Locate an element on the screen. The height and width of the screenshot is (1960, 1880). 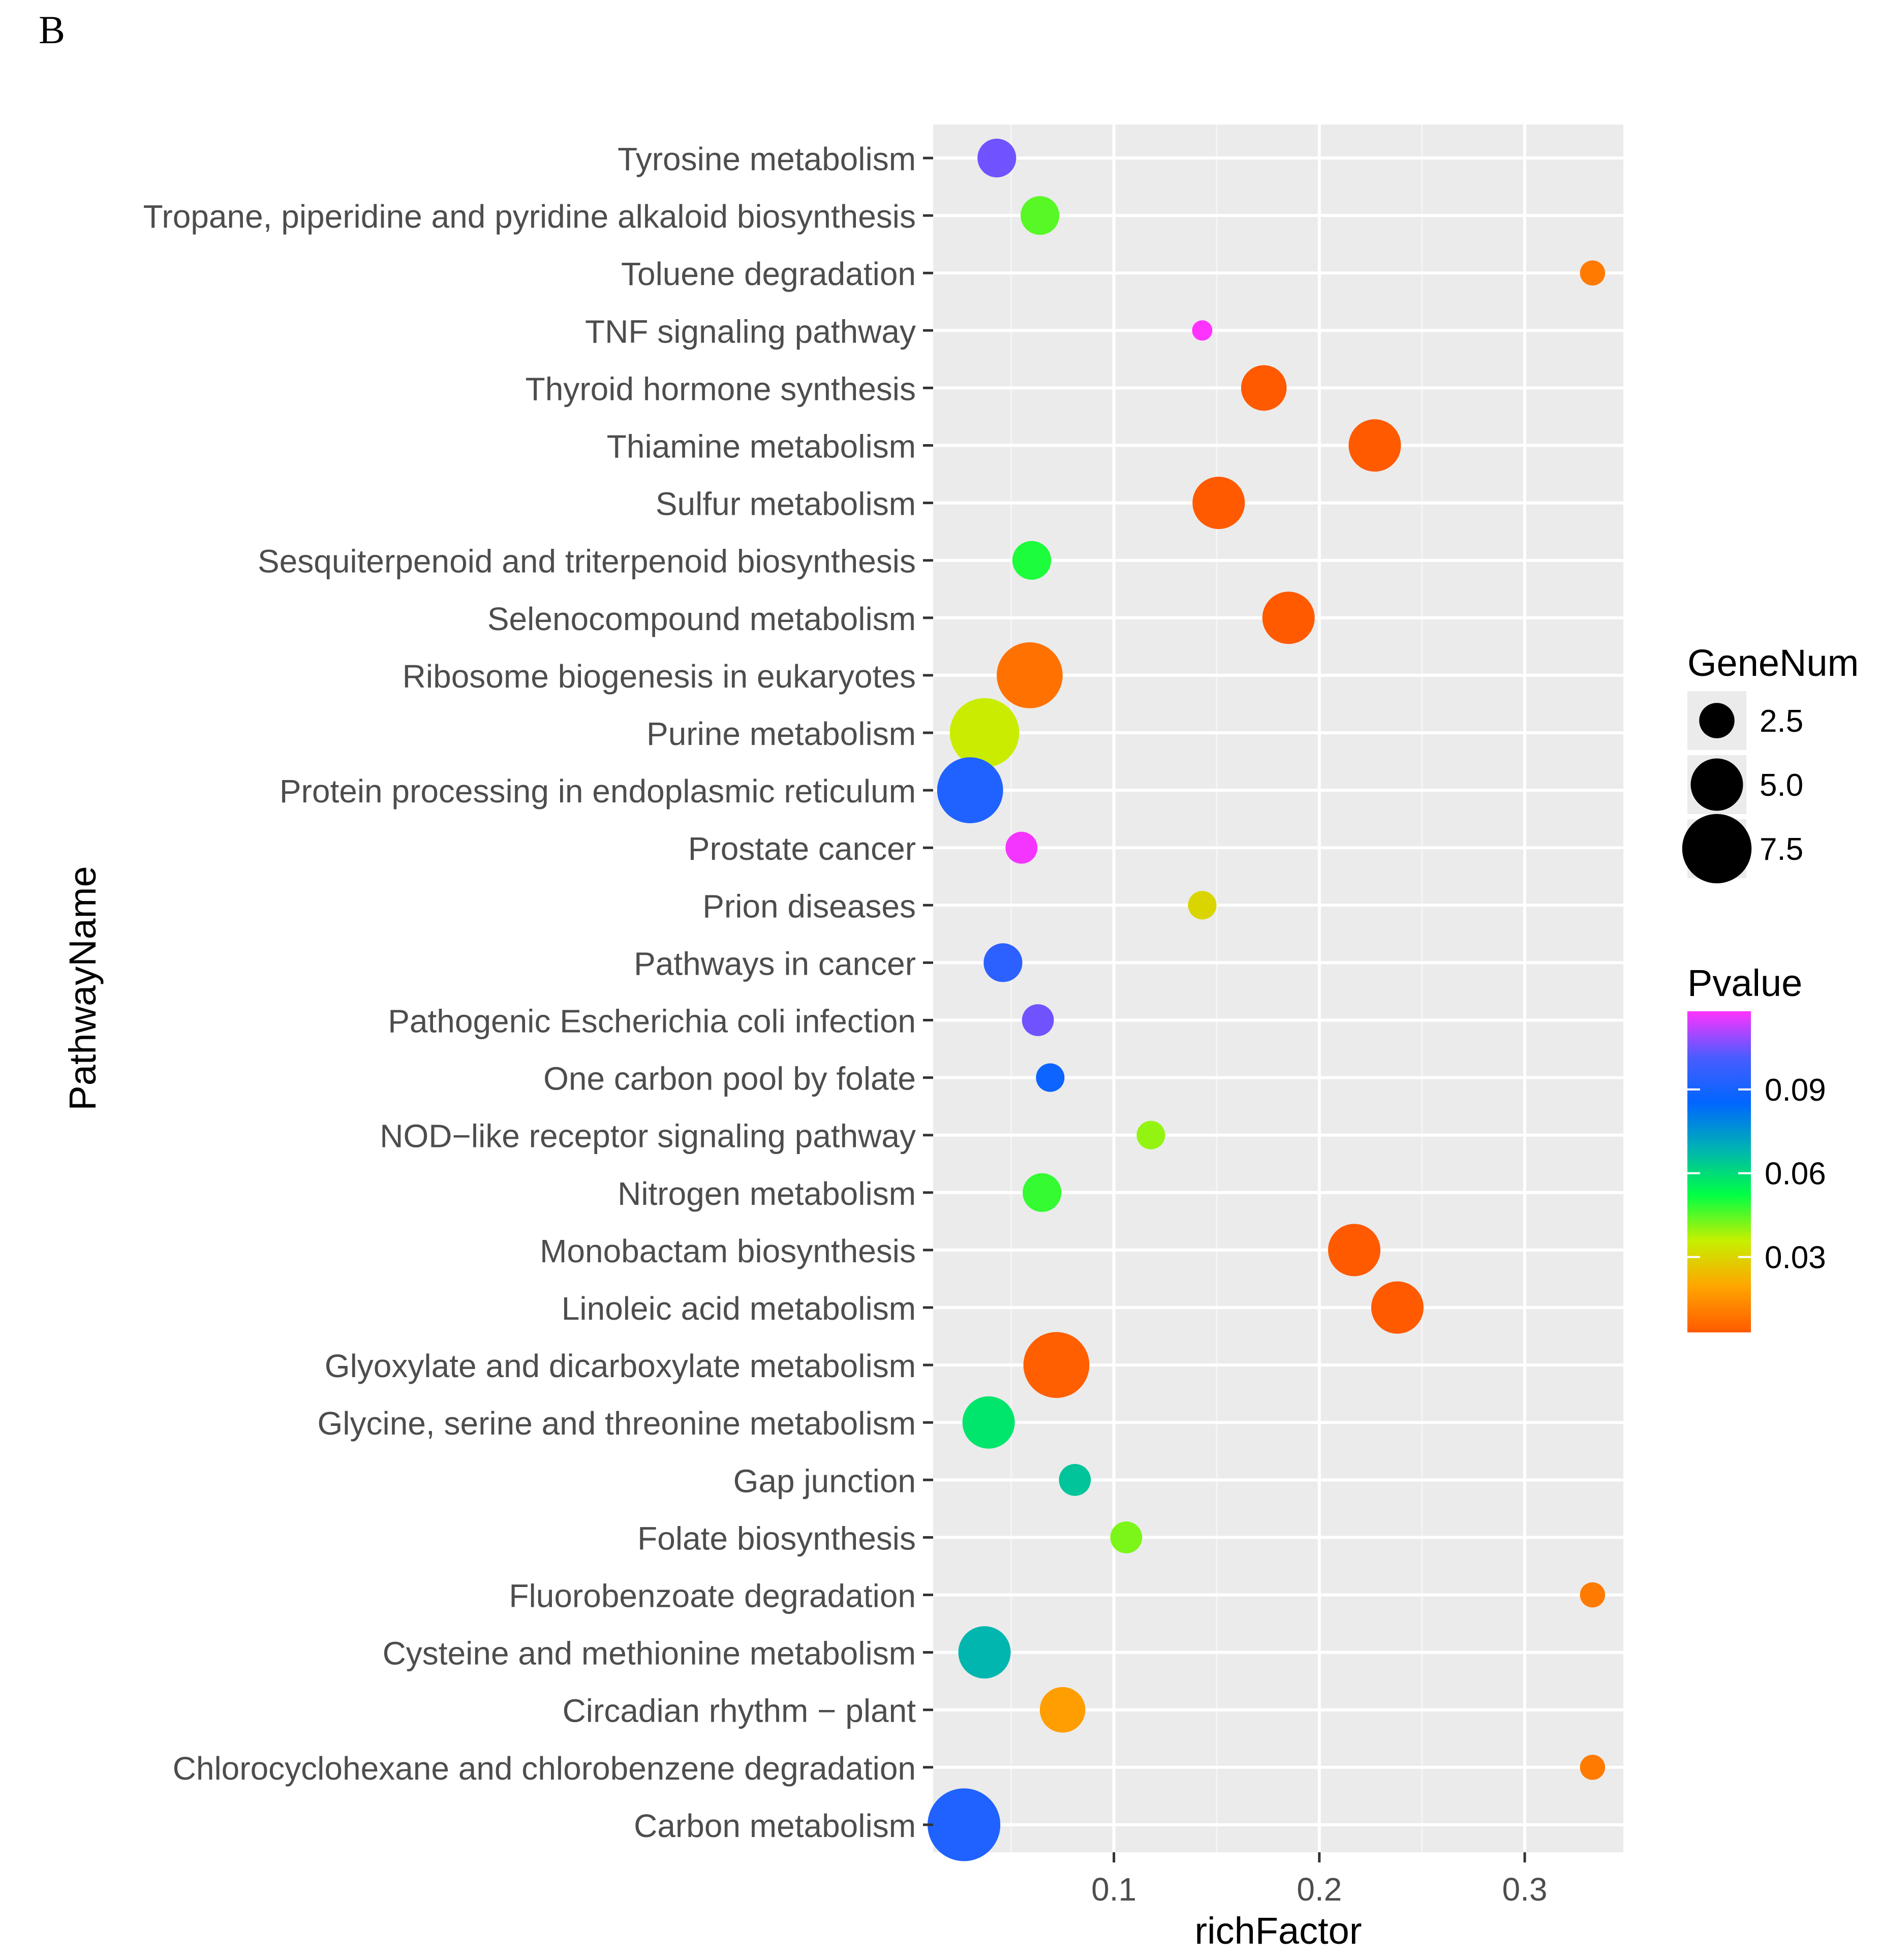
y-tick-label: Thiamine metabolism is located at coordinates (761, 446).